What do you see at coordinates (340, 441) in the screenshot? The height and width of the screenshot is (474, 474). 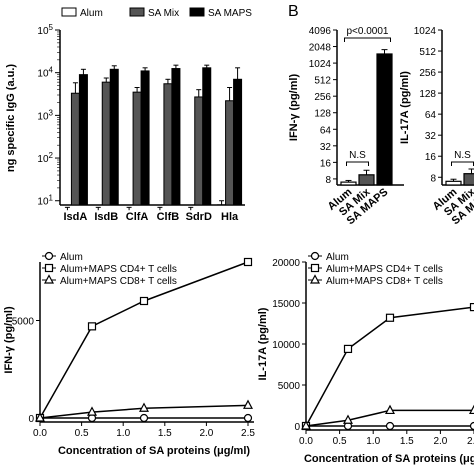 I see `panel-d-xtick-label: 0.5` at bounding box center [340, 441].